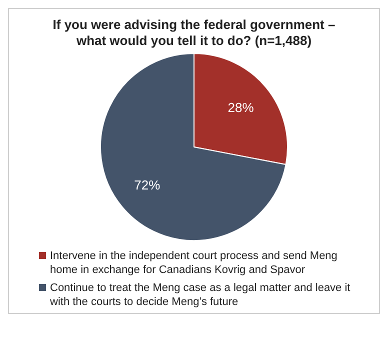  I want to click on legend-label: Continue to treat the Meng case as a legal matter and leave it with the courts to decide Meng’s future, so click(201, 295).